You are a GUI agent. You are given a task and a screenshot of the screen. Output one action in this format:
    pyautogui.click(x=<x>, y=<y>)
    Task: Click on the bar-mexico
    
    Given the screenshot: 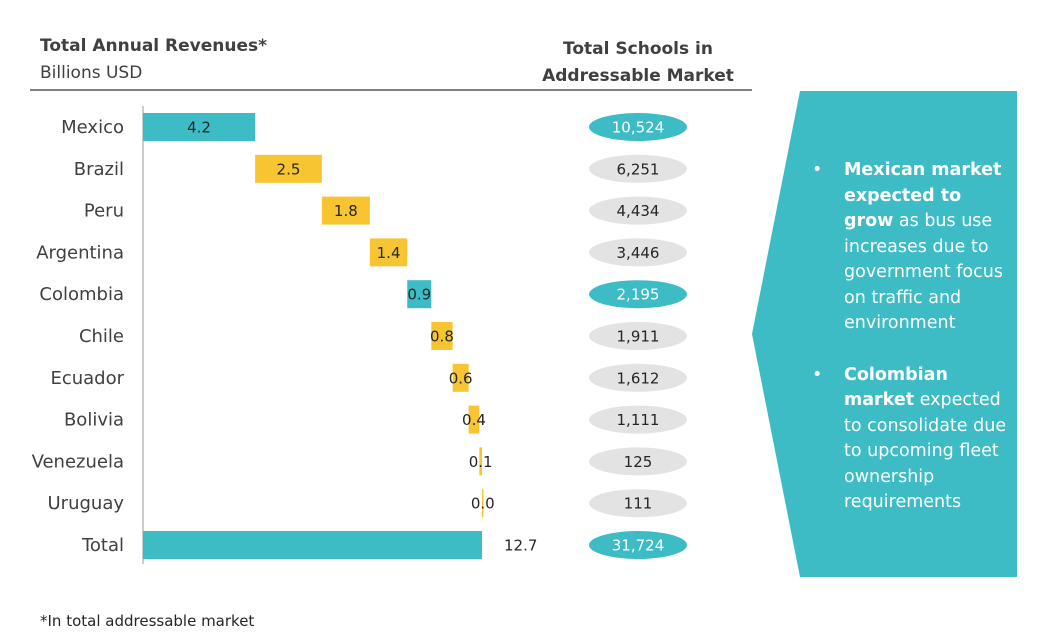 What is the action you would take?
    pyautogui.click(x=199, y=127)
    